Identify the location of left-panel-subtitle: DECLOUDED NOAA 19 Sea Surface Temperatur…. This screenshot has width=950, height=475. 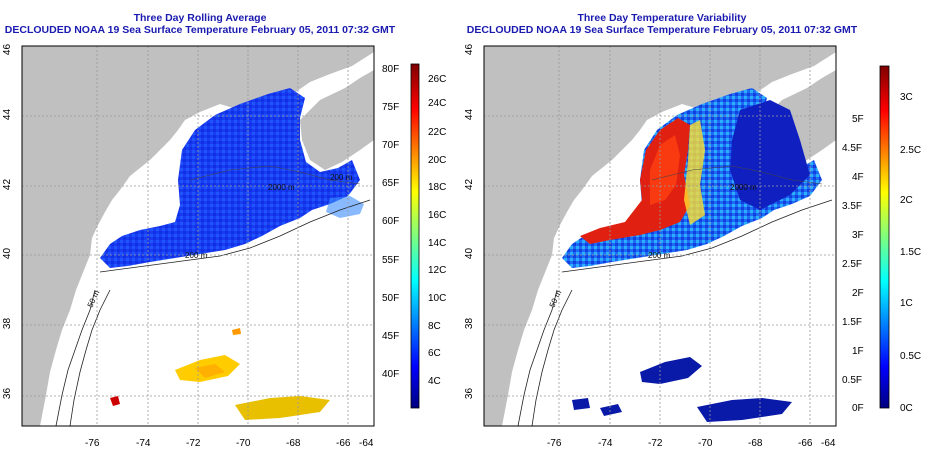
(200, 30).